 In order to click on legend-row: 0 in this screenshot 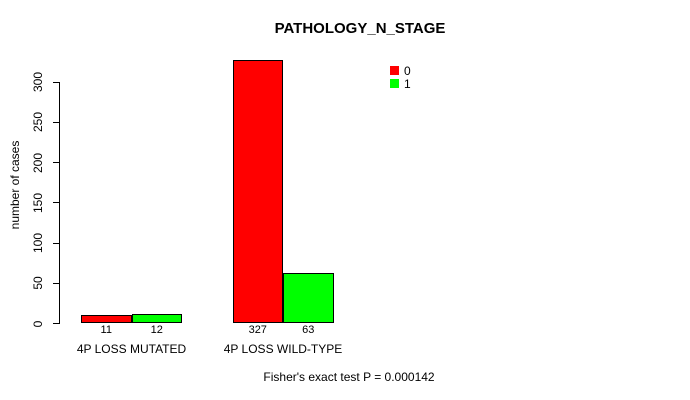, I will do `click(400, 70)`.